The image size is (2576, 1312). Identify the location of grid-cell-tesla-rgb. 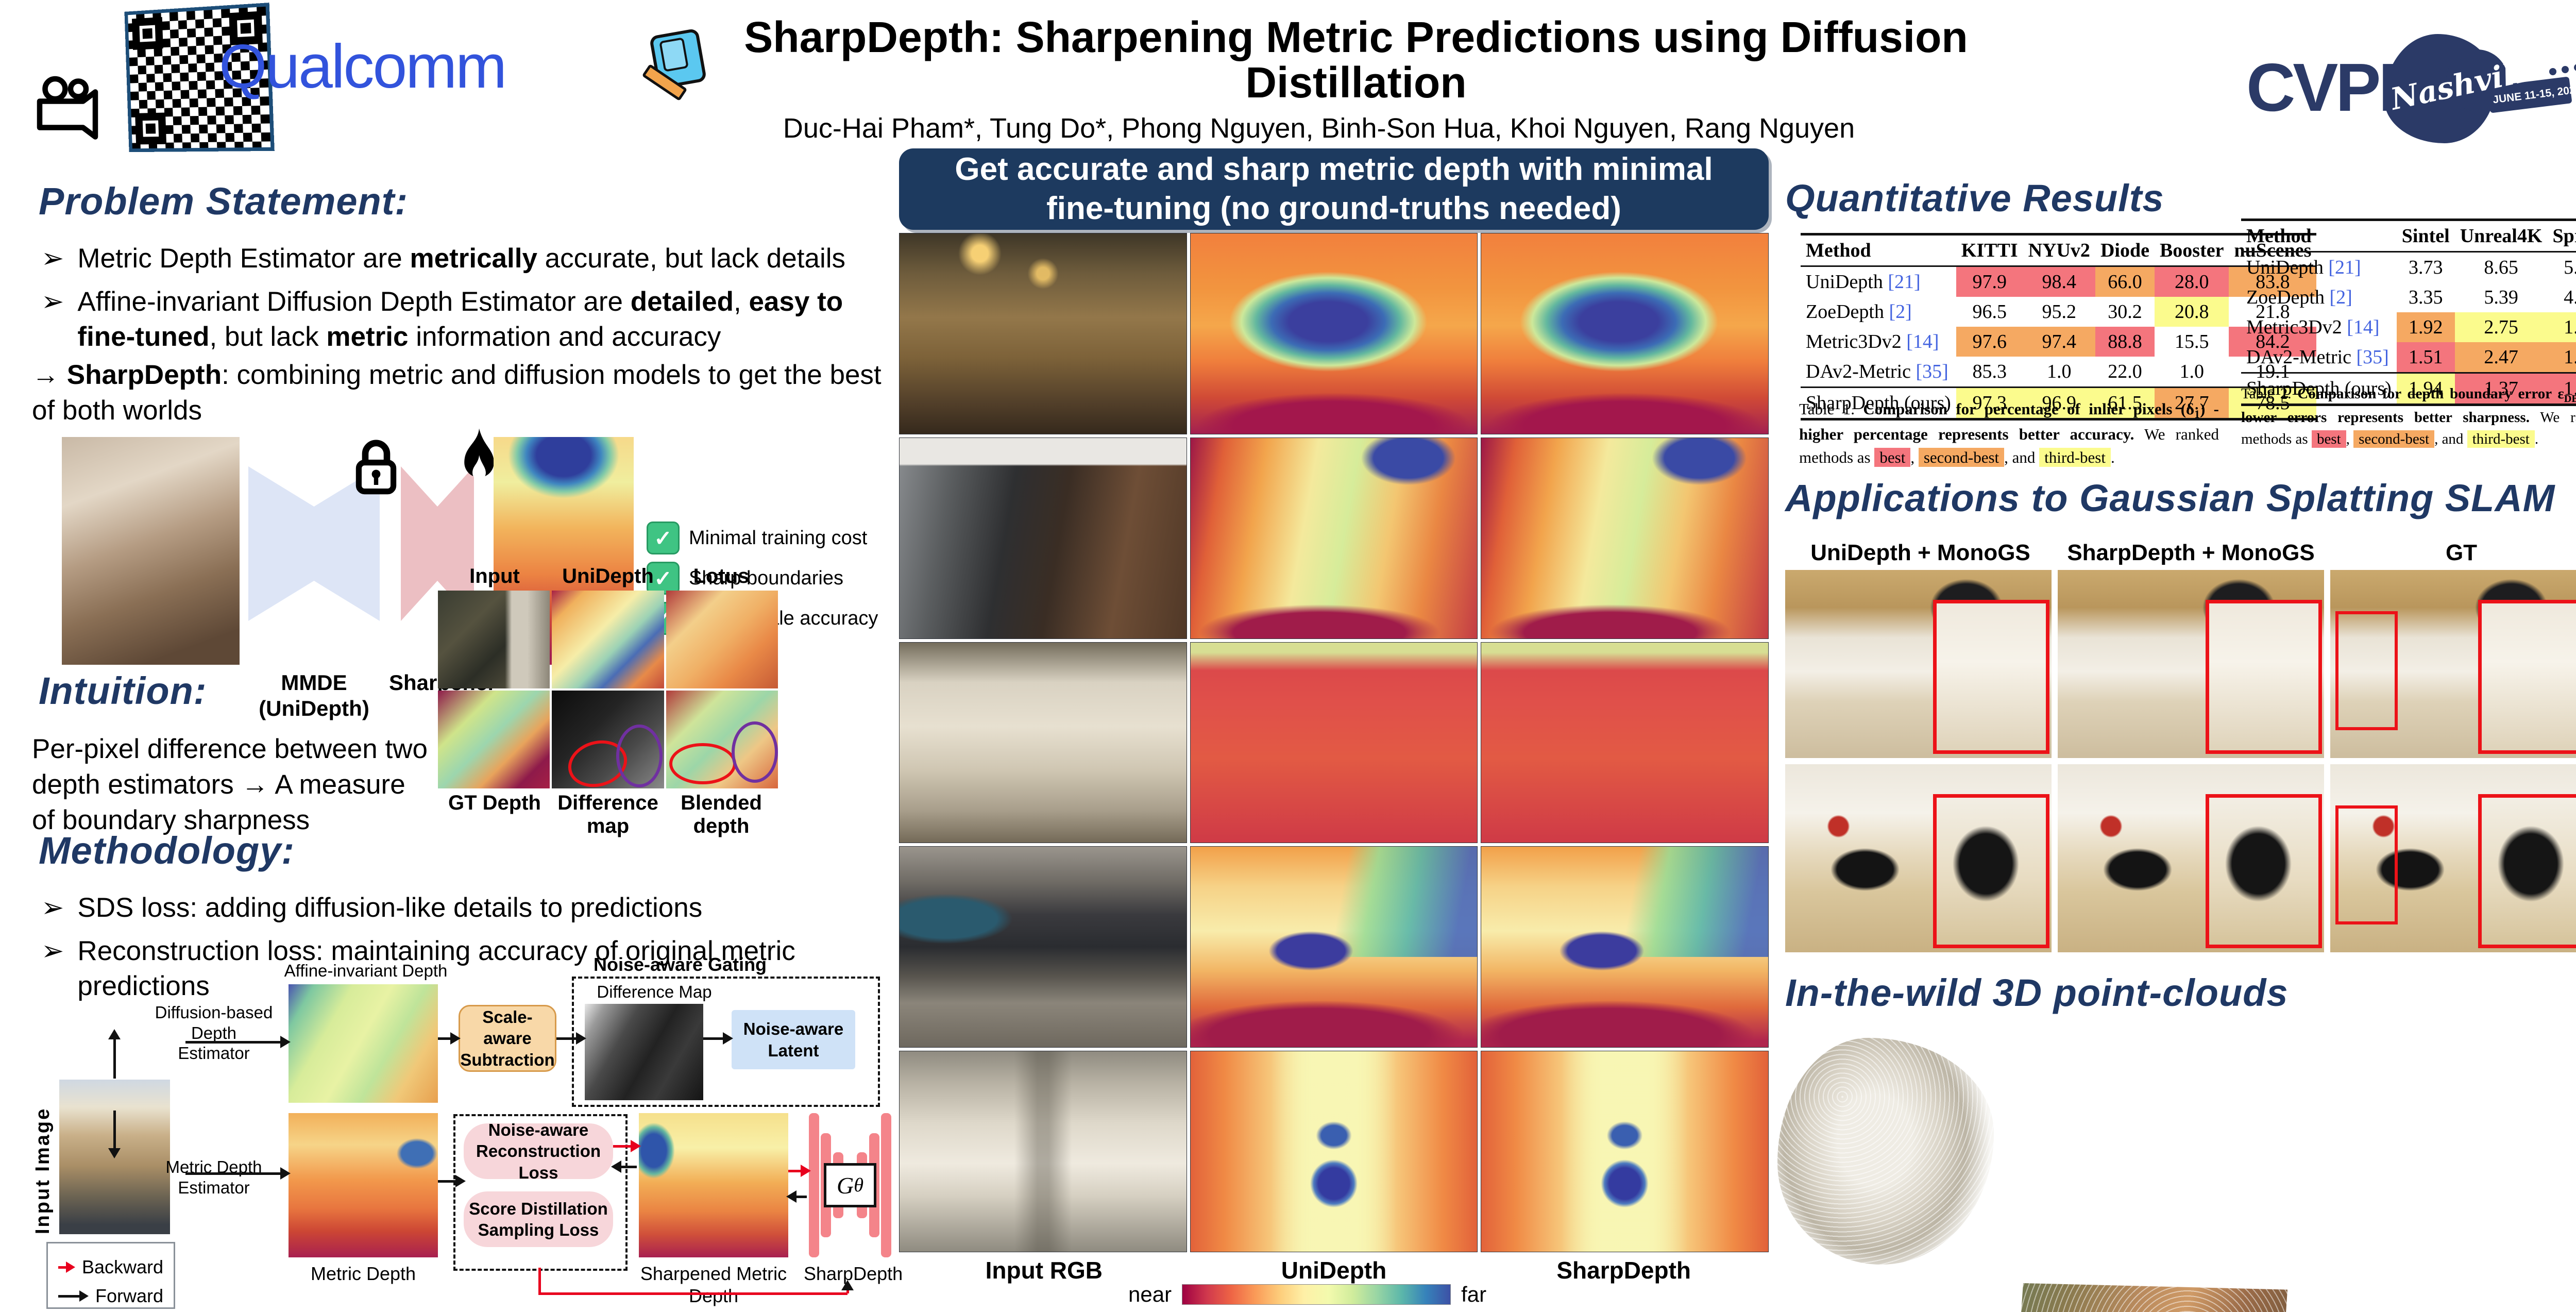
(1043, 947).